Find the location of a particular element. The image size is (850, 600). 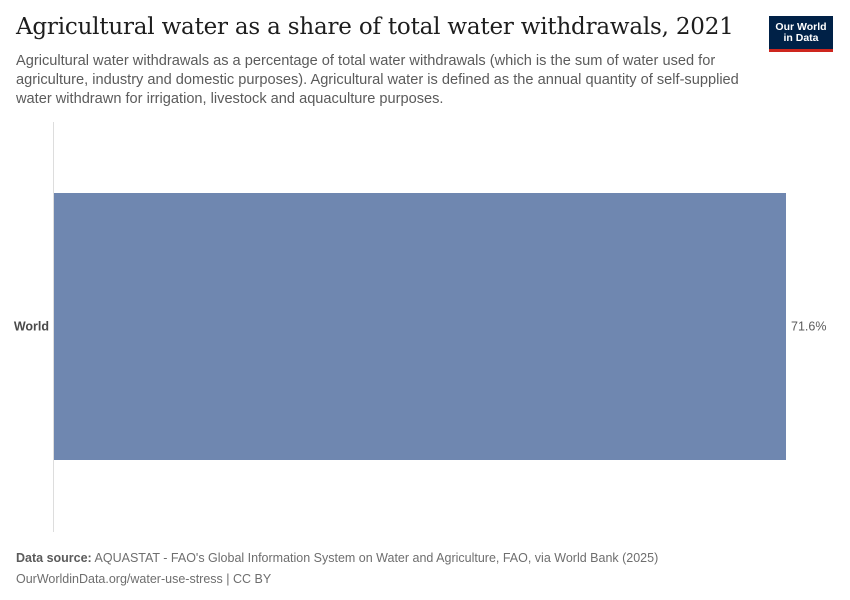

source-label: Data source: is located at coordinates (54, 558).